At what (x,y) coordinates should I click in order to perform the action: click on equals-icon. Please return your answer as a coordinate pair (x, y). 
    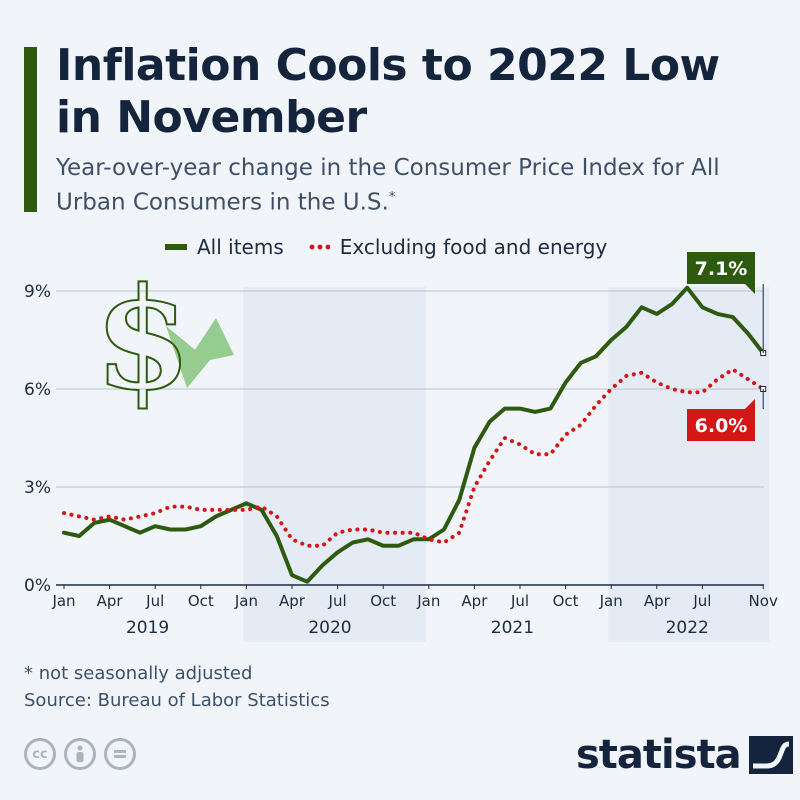
    Looking at the image, I should click on (120, 754).